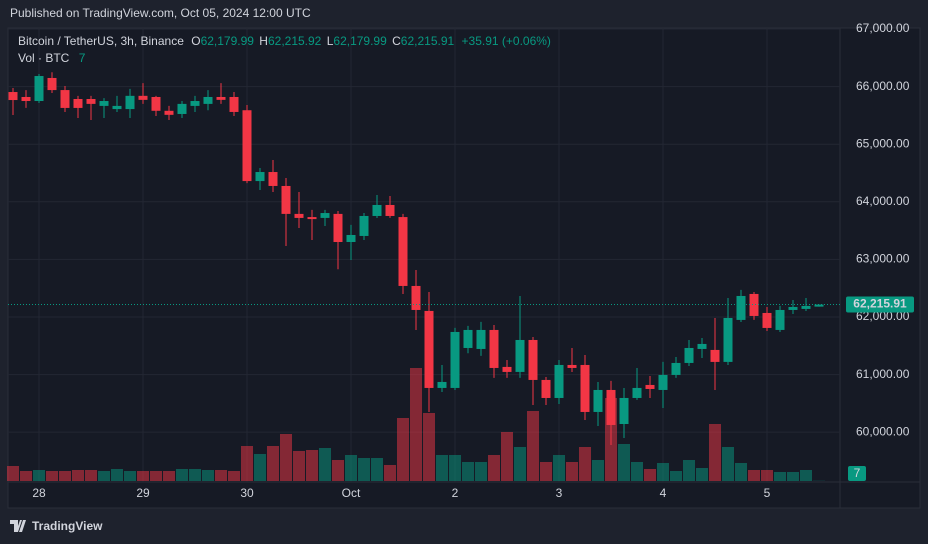 The width and height of the screenshot is (928, 544). I want to click on h-value: 62,215.92, so click(295, 41).